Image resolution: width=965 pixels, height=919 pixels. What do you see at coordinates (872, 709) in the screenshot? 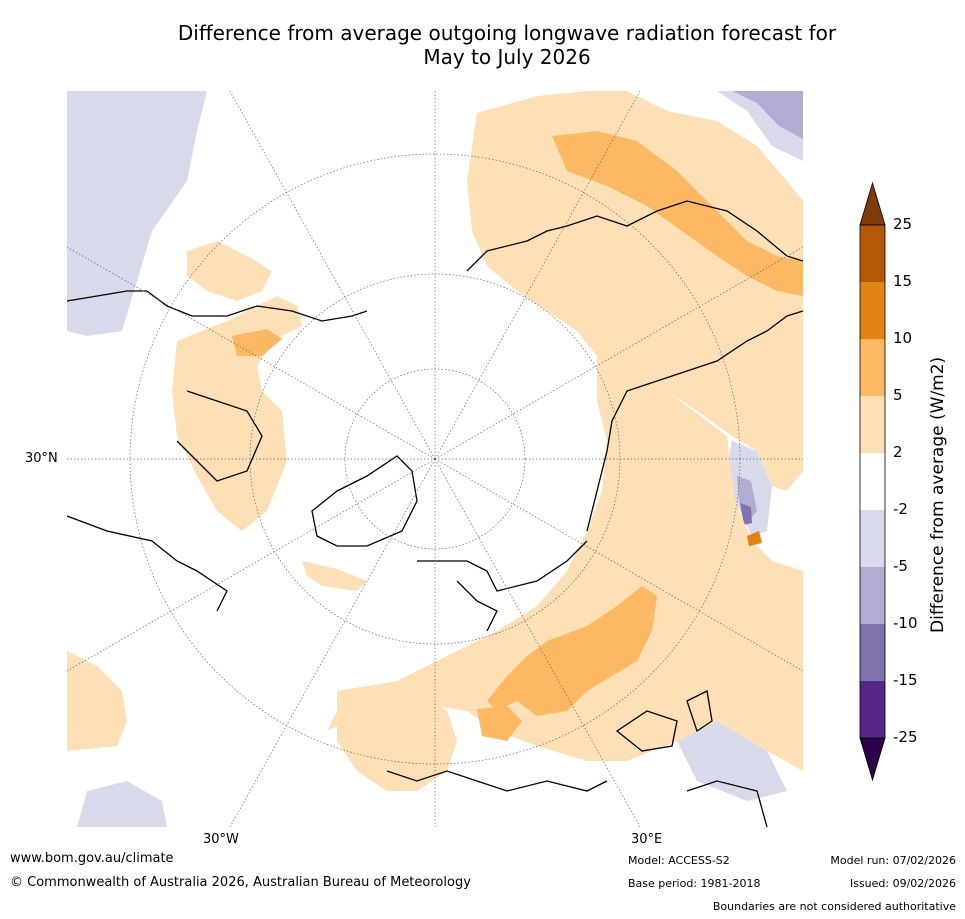
I see `colorbar-swatch-m25-m15` at bounding box center [872, 709].